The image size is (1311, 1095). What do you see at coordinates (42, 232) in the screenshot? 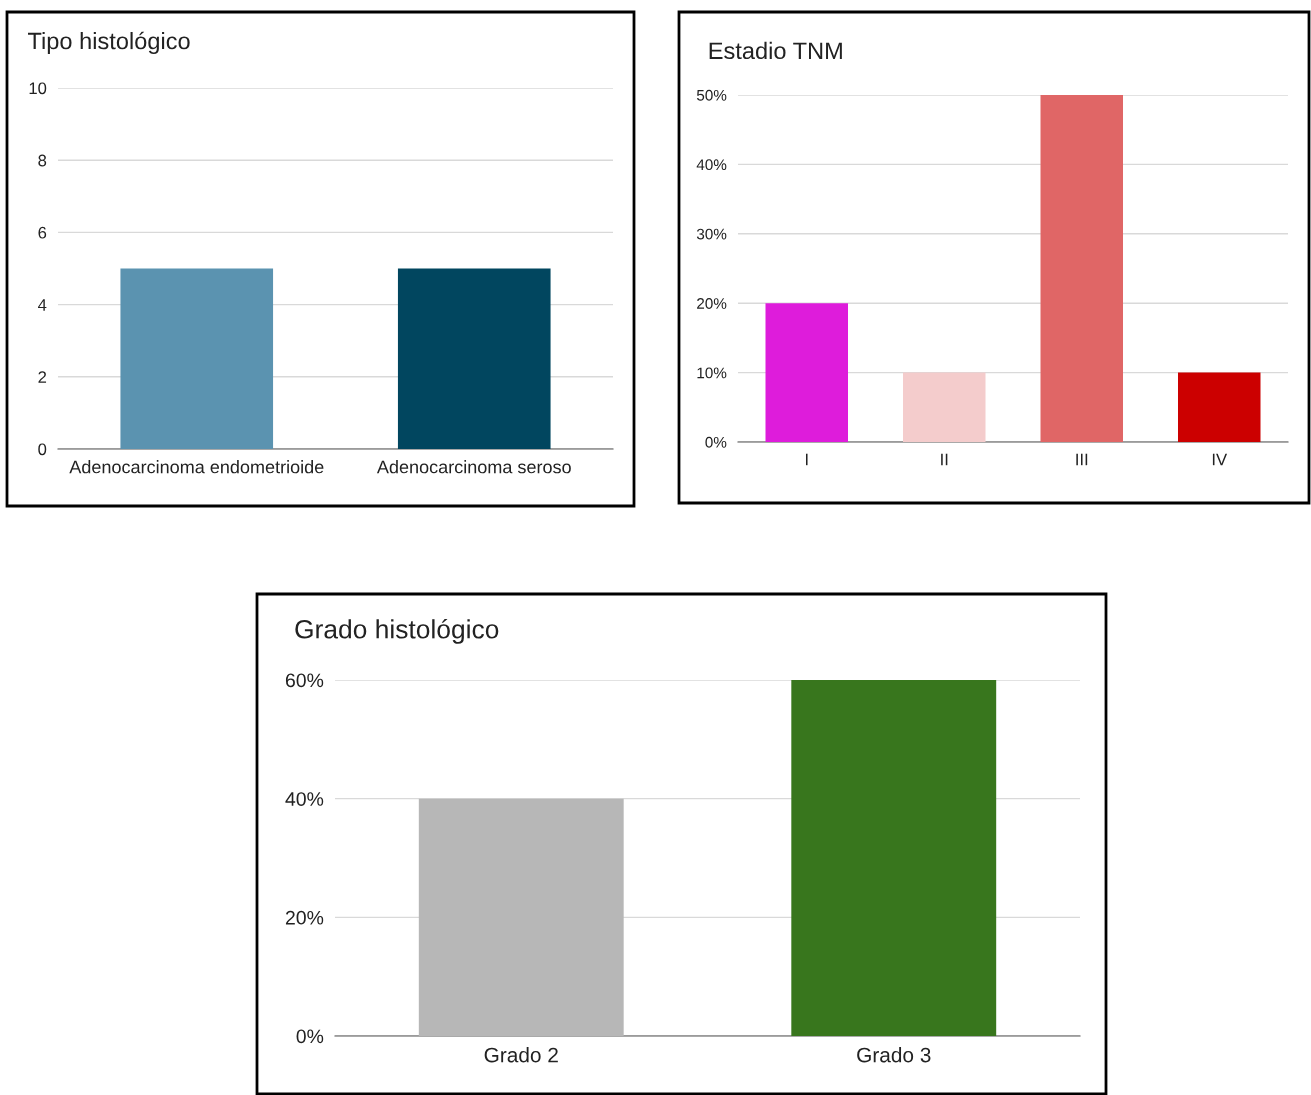
I see `y-tick-label: 6` at bounding box center [42, 232].